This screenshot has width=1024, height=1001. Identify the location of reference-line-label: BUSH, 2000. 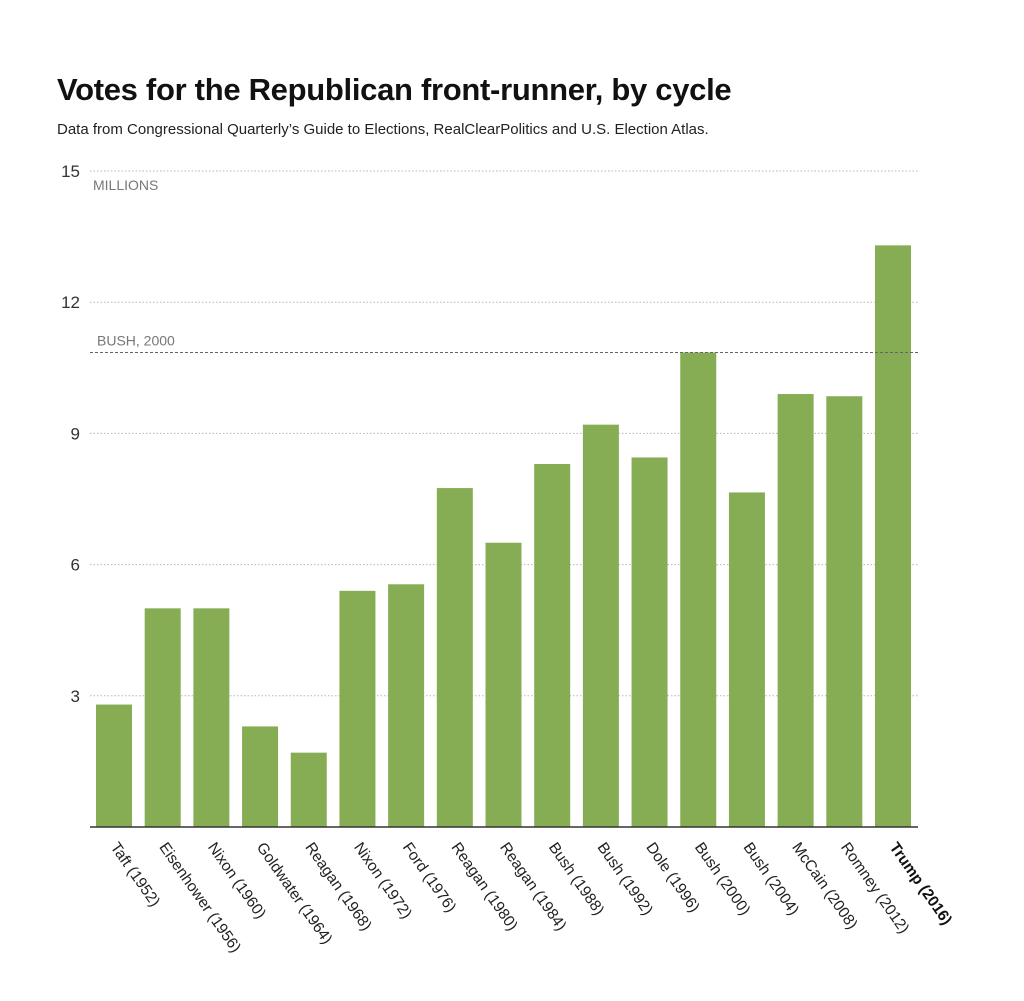
(136, 340).